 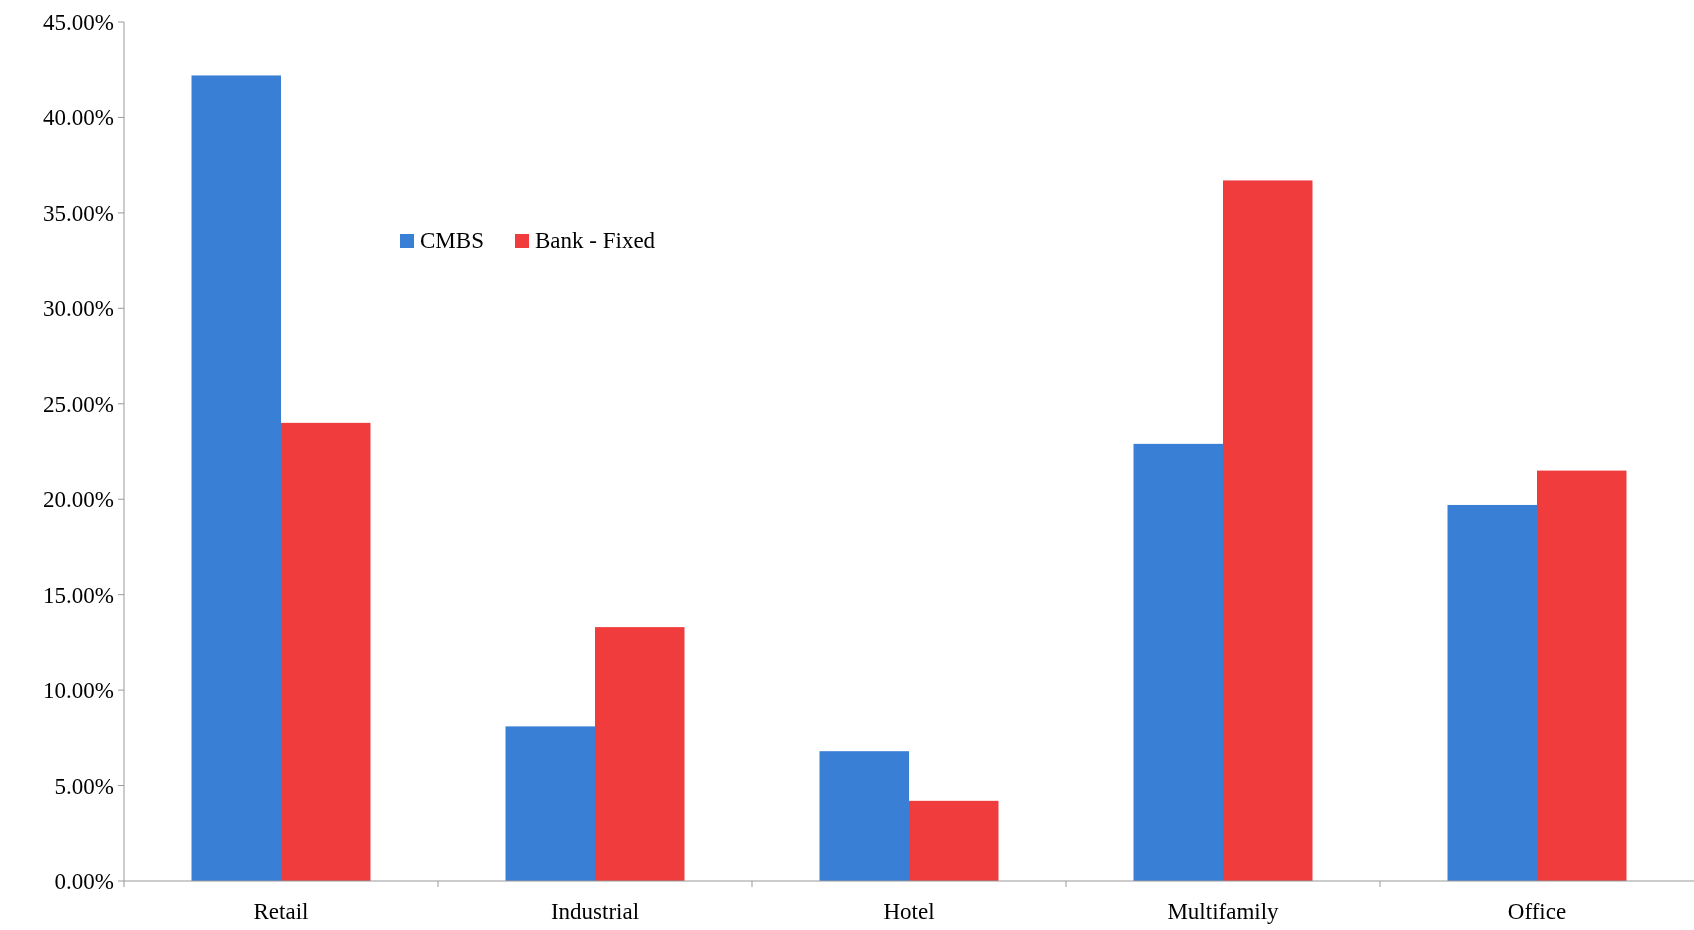 I want to click on y-tick-label: 15.00%, so click(x=78, y=595).